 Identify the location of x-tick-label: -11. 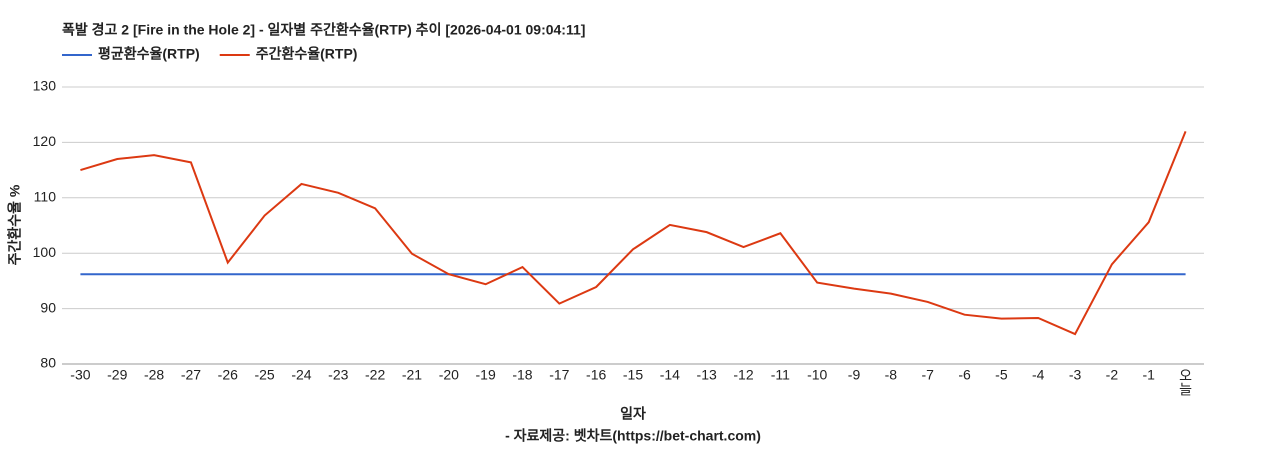
(780, 375).